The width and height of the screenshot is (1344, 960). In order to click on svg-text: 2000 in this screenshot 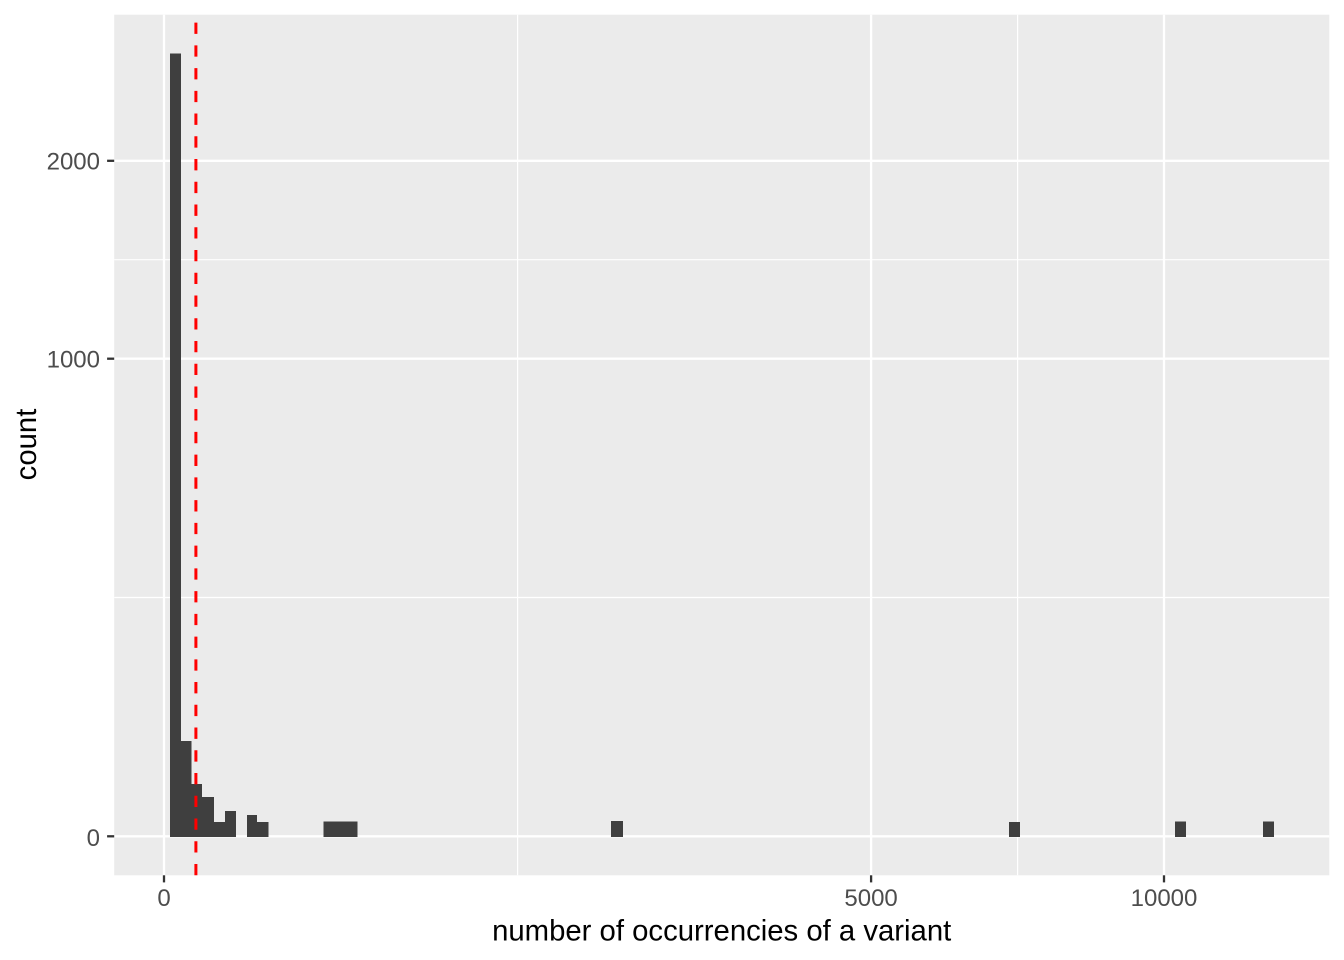, I will do `click(73, 162)`.